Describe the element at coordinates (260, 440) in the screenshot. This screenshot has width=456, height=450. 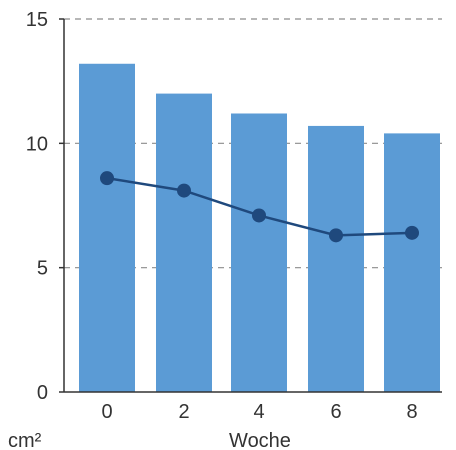
I see `x-axis-title: Woche` at that location.